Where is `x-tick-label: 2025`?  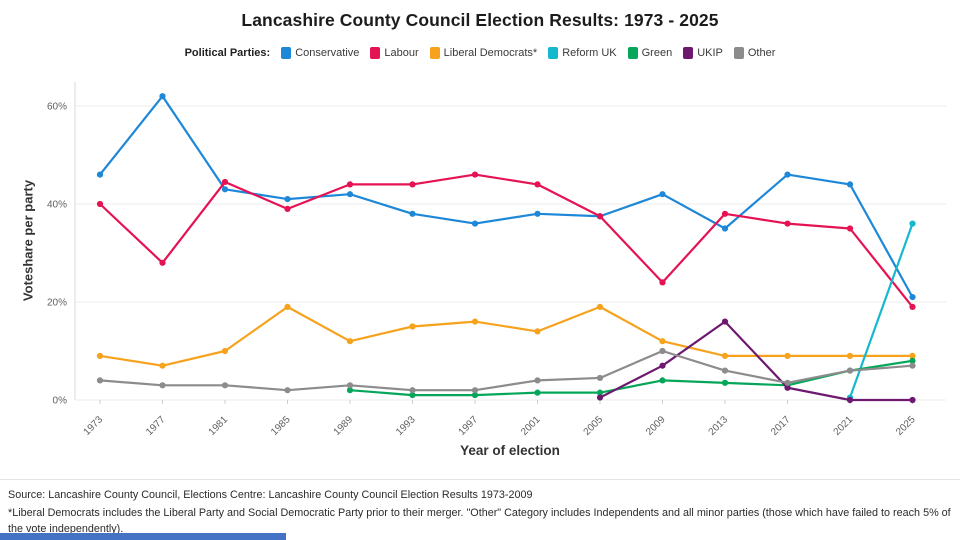 x-tick-label: 2025 is located at coordinates (906, 426).